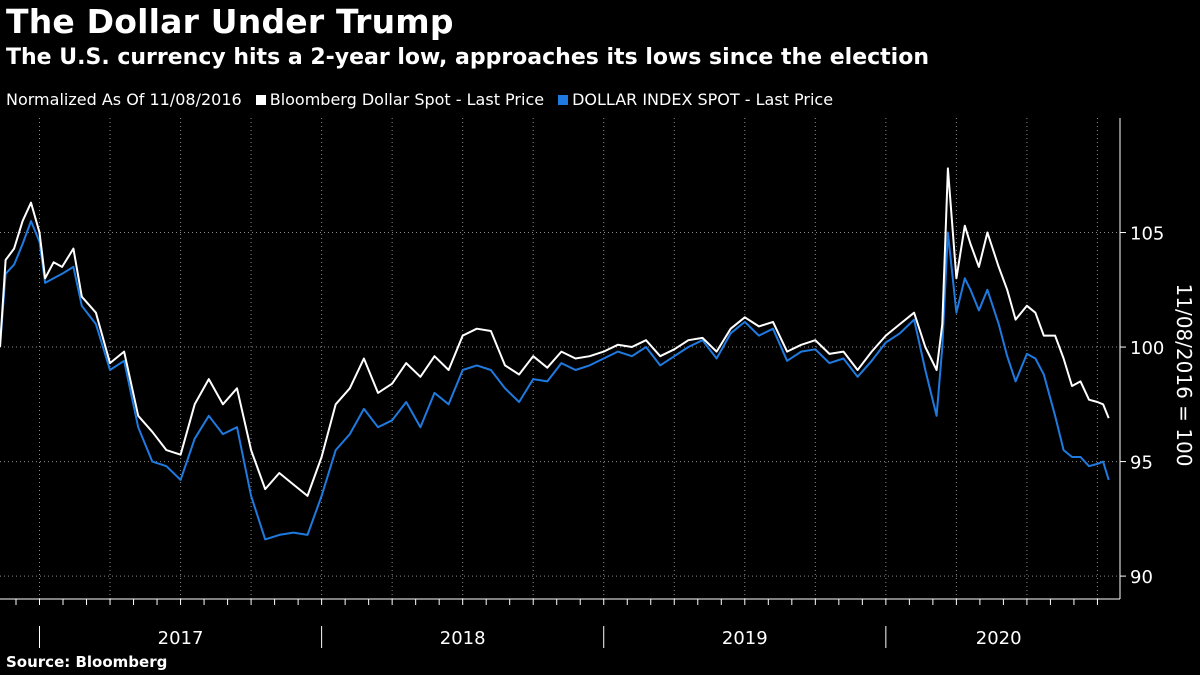 This screenshot has width=1200, height=675. I want to click on legend-swatch-blue, so click(563, 99).